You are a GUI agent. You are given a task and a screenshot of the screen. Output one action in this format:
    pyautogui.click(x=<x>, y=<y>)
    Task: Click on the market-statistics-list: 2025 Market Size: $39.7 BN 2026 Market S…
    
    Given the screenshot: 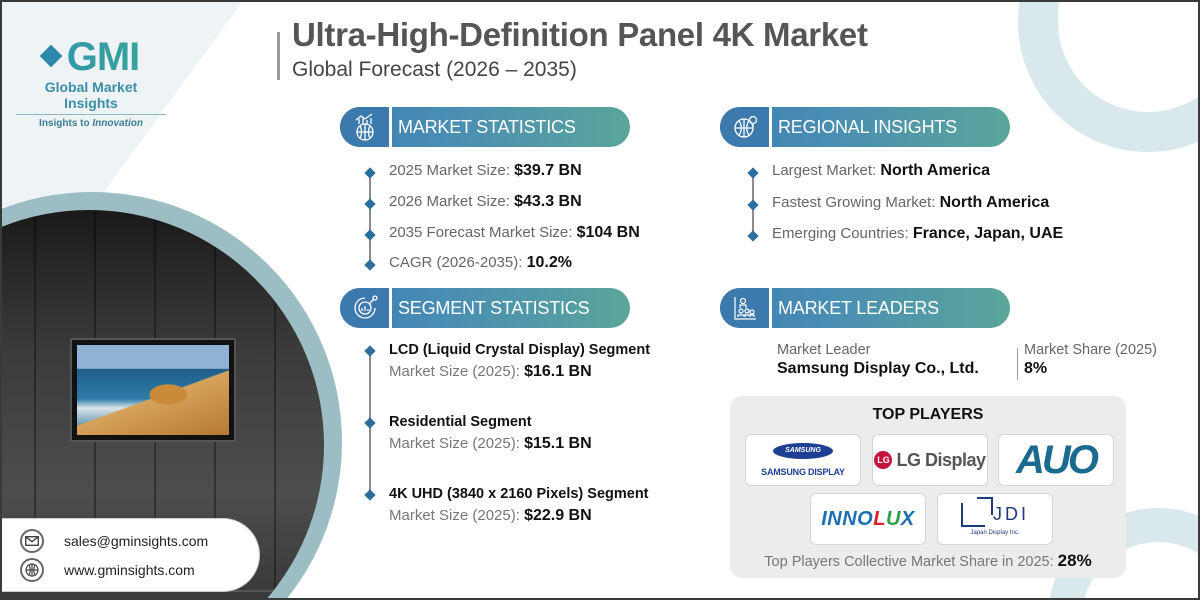 What is the action you would take?
    pyautogui.click(x=502, y=223)
    